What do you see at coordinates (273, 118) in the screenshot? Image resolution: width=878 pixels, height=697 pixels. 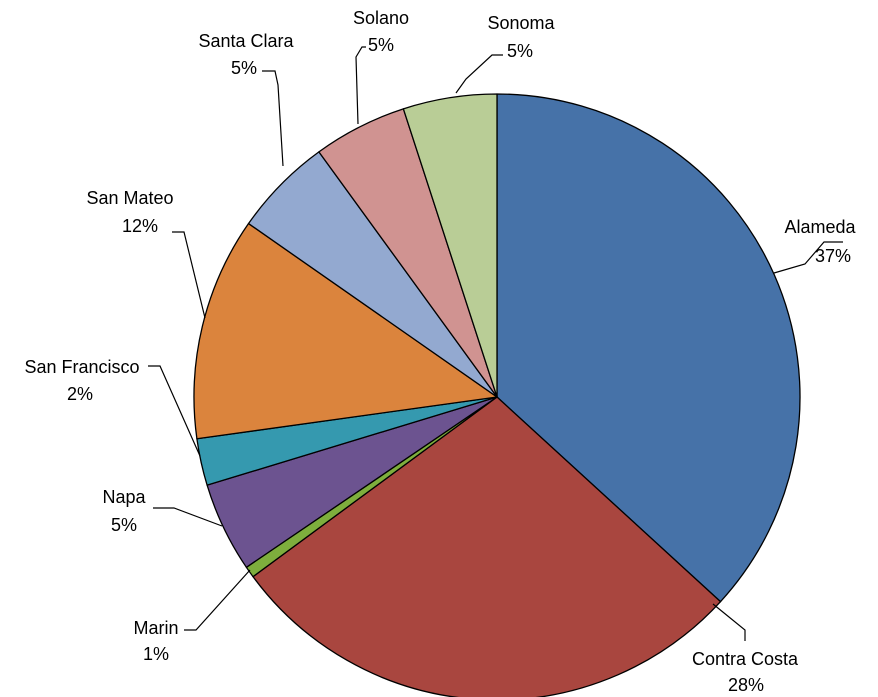 I see `leader-line-santa-clara` at bounding box center [273, 118].